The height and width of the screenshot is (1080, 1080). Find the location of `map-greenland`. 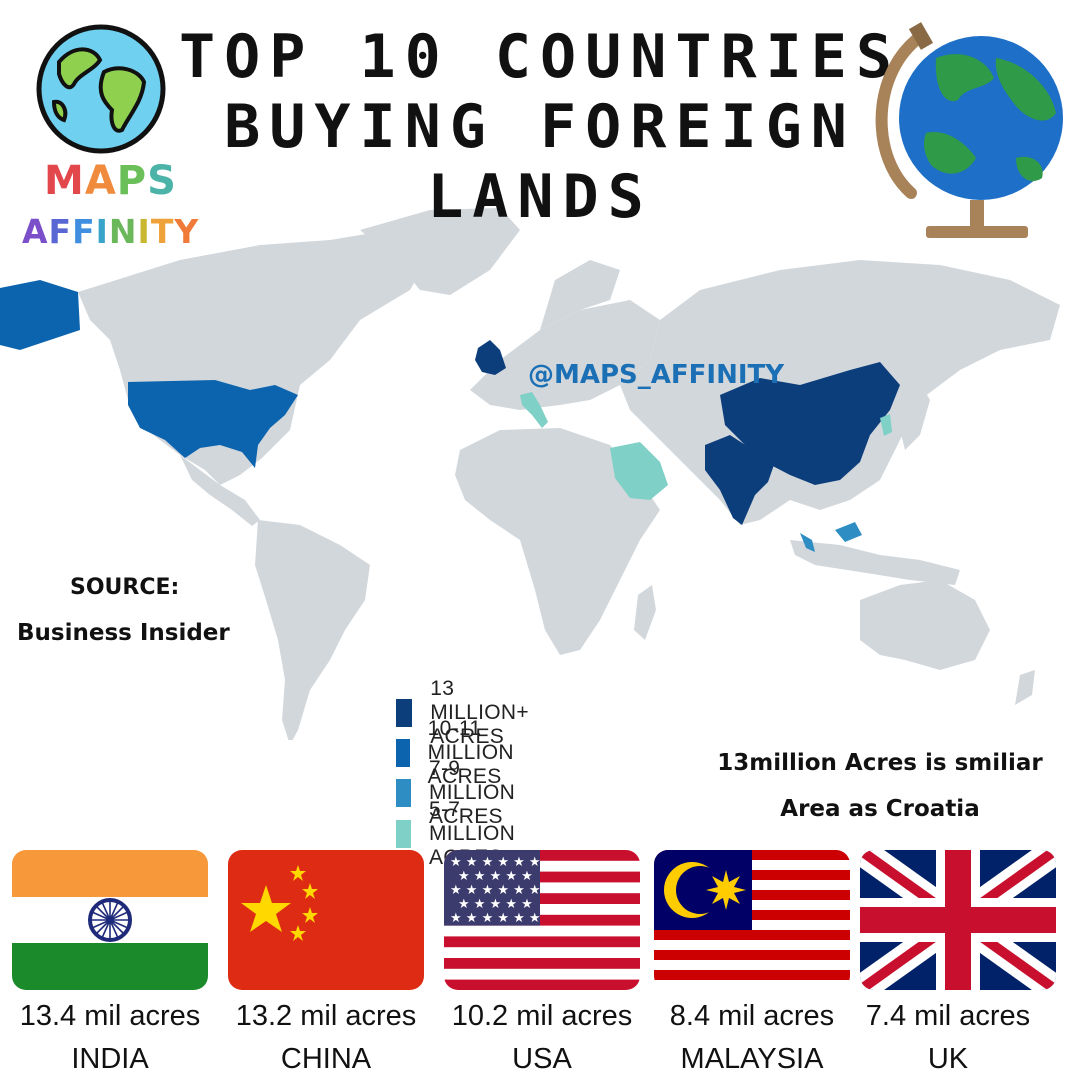

map-greenland is located at coordinates (440, 251).